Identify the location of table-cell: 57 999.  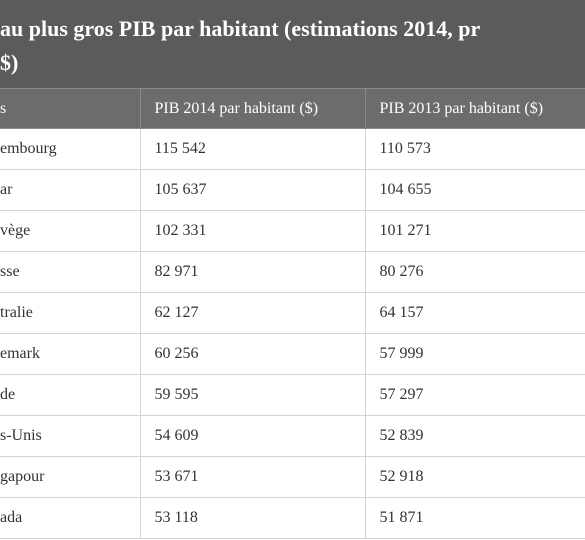
(474, 354).